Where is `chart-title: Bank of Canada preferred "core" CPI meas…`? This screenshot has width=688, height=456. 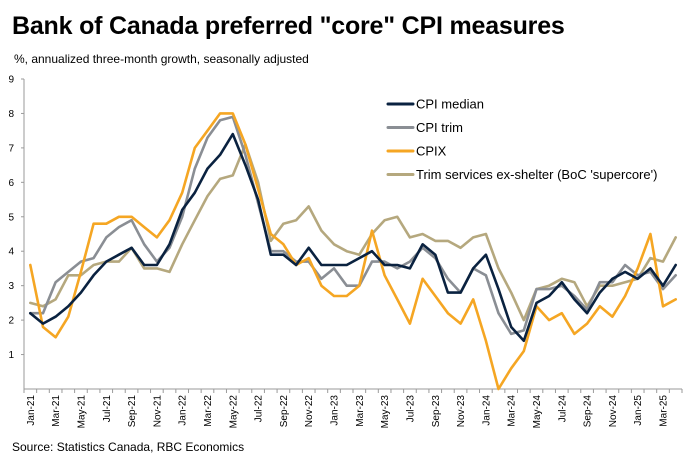 chart-title: Bank of Canada preferred "core" CPI meas… is located at coordinates (288, 26).